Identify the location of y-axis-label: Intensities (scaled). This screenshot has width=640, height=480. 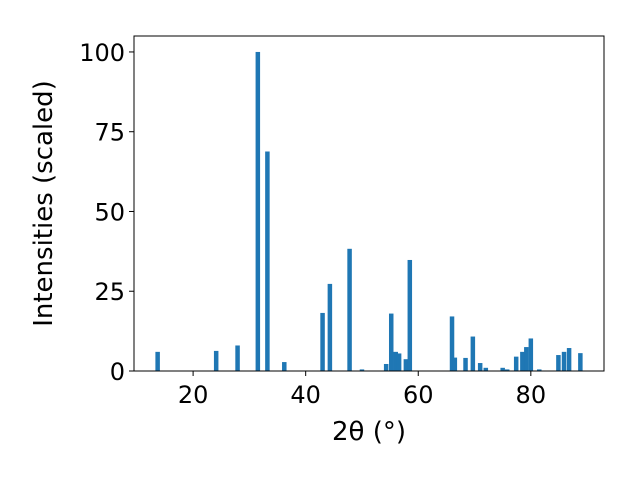
(44, 203).